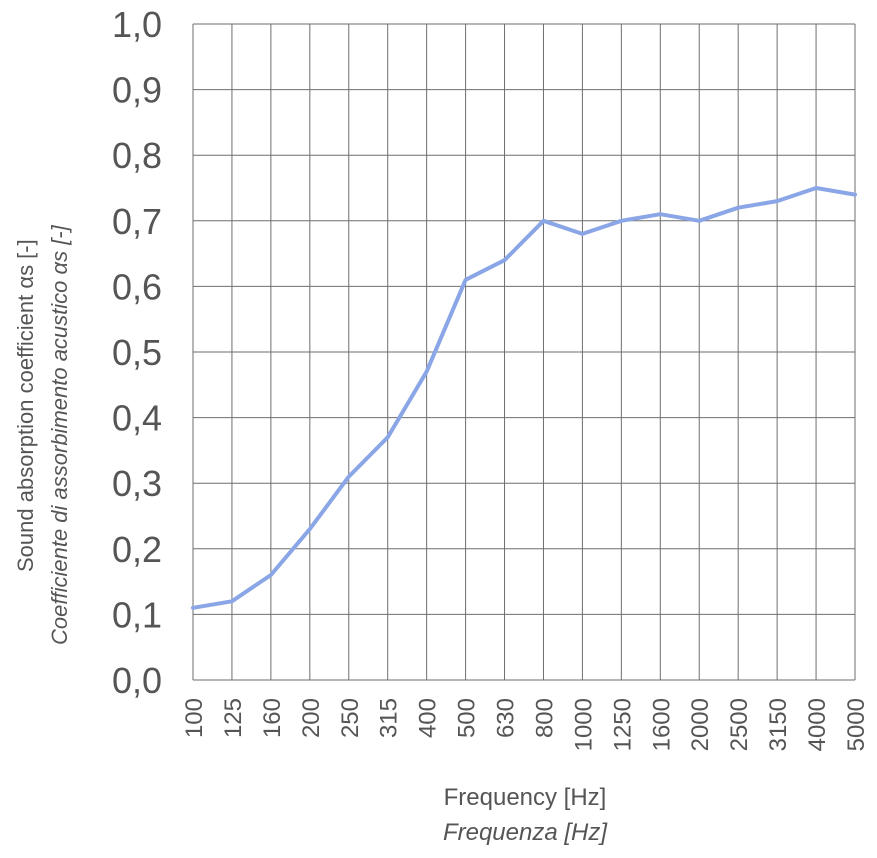  Describe the element at coordinates (544, 718) in the screenshot. I see `x-tick-label: 800` at that location.